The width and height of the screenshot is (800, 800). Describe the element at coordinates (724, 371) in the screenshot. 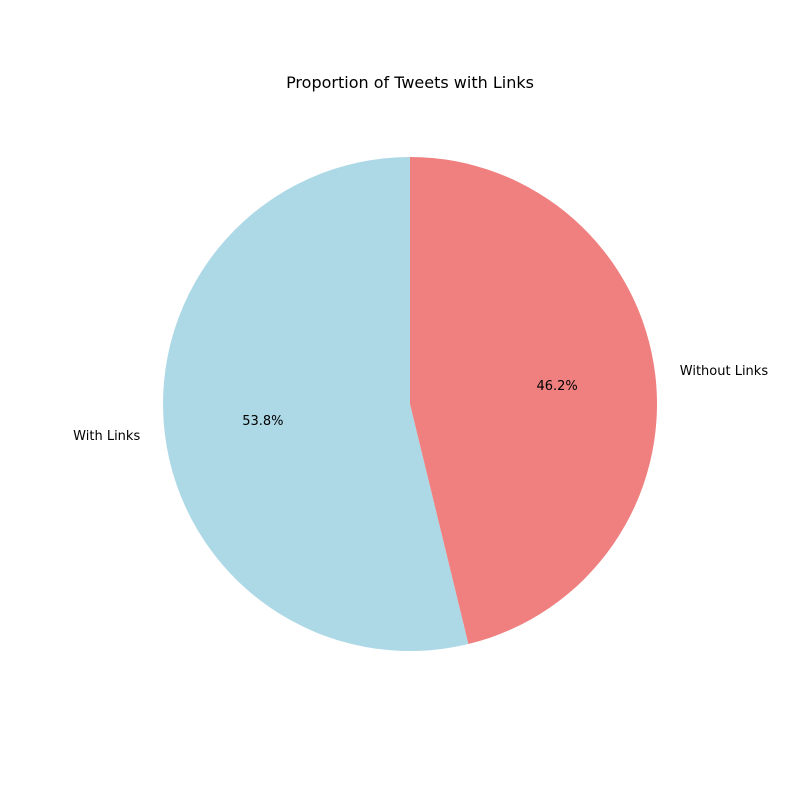

I see `slice-label-without-links: Without Links` at that location.